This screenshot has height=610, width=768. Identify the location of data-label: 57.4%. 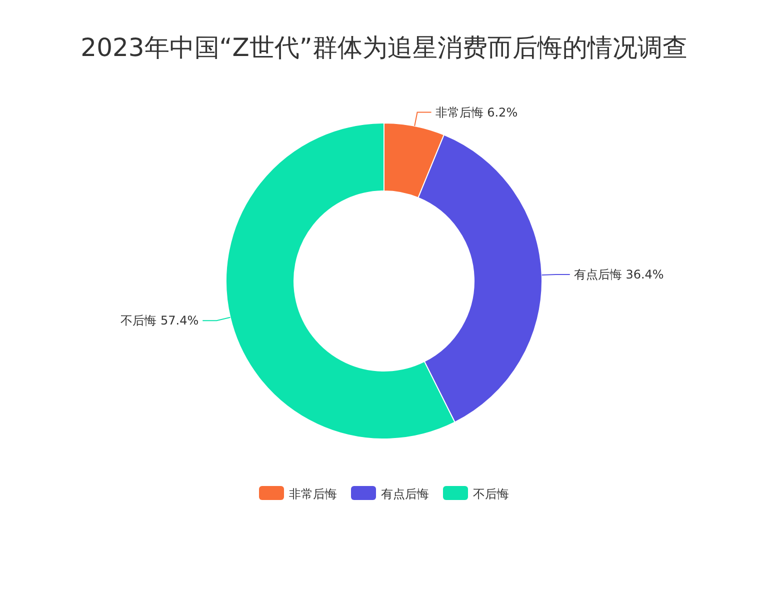
(179, 321).